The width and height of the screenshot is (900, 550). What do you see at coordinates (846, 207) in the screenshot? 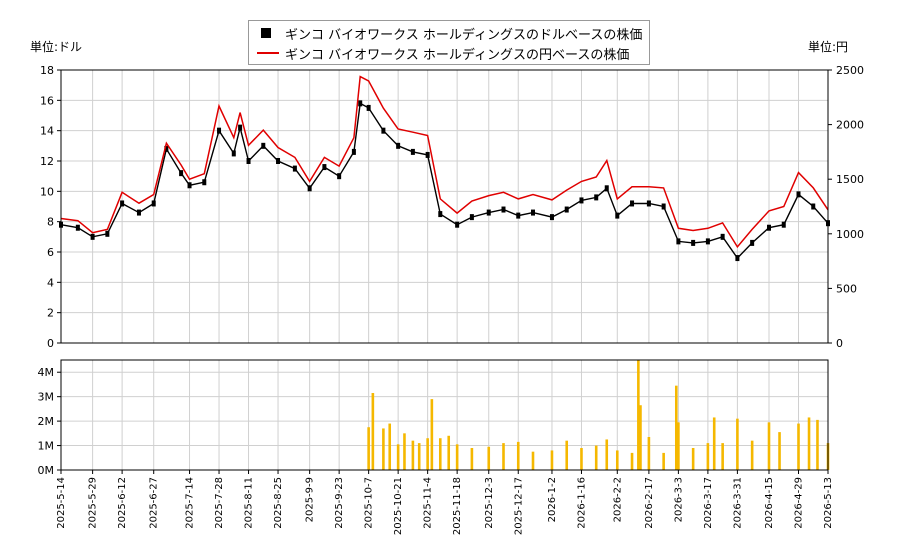
I see `right-axis-ticks: 0 500 1000 1500 2000 2500` at bounding box center [846, 207].